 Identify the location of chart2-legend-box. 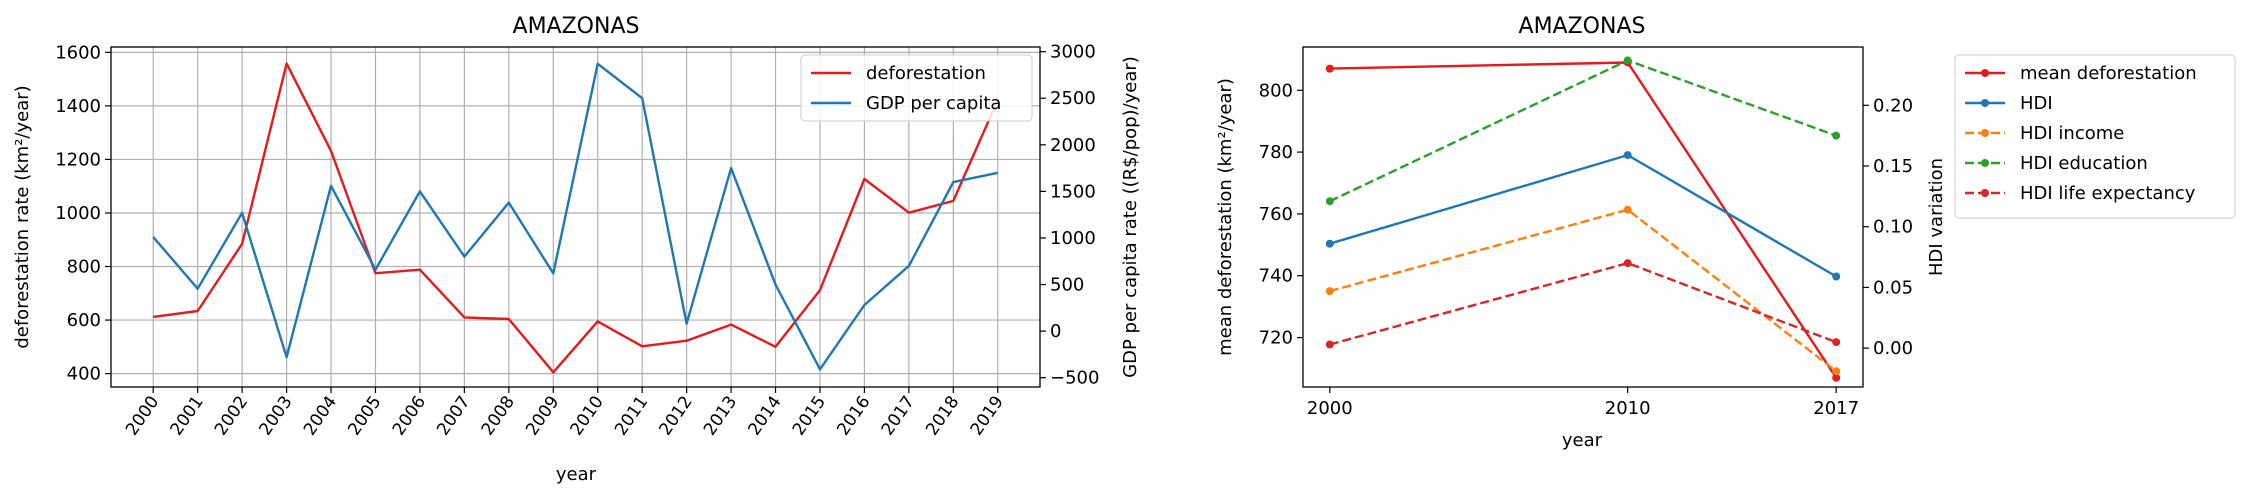
(2095, 136).